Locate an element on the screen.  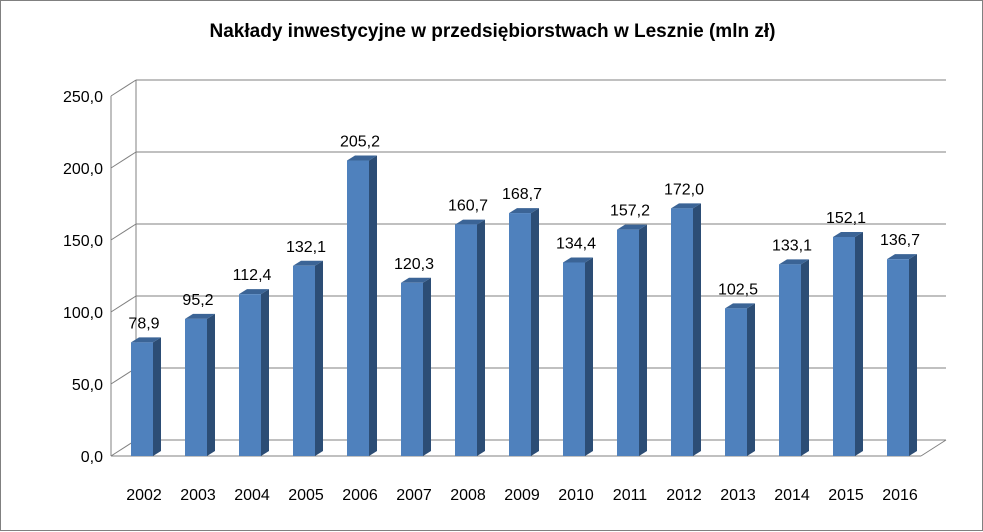
x-tick-label: 2010 is located at coordinates (576, 495).